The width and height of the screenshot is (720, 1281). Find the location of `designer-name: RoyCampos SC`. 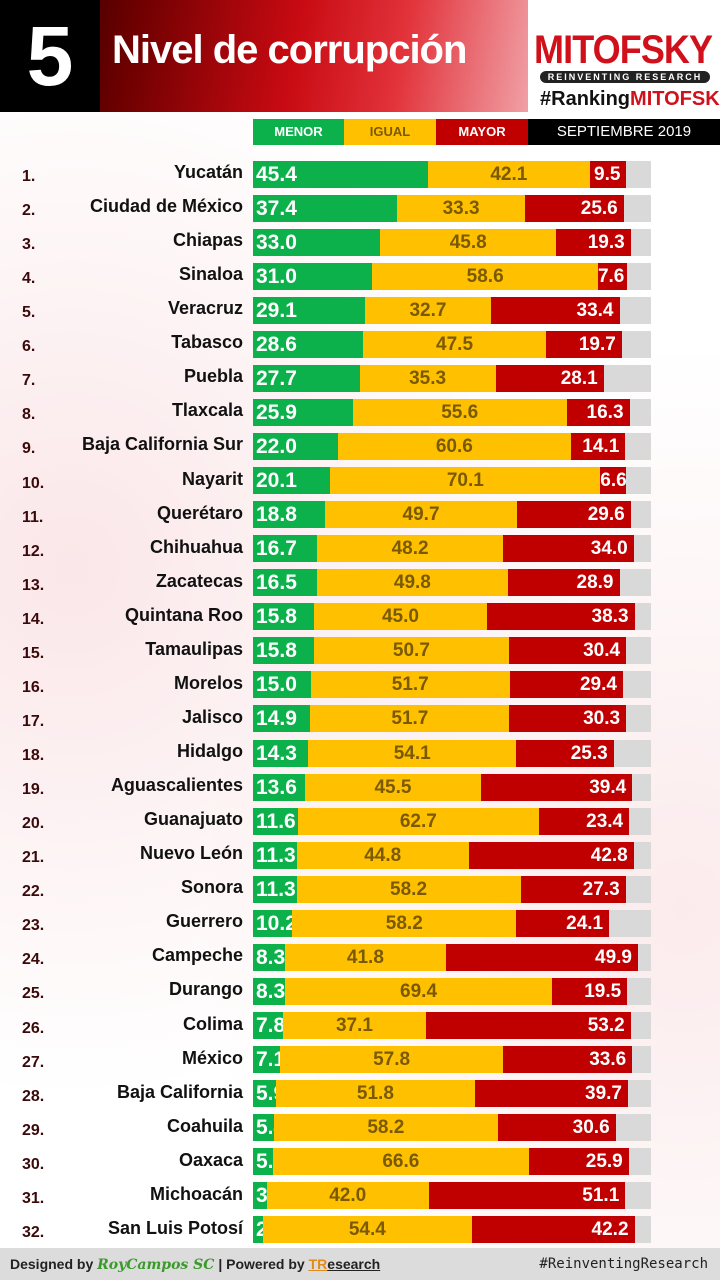

designer-name: RoyCampos SC is located at coordinates (156, 1265).